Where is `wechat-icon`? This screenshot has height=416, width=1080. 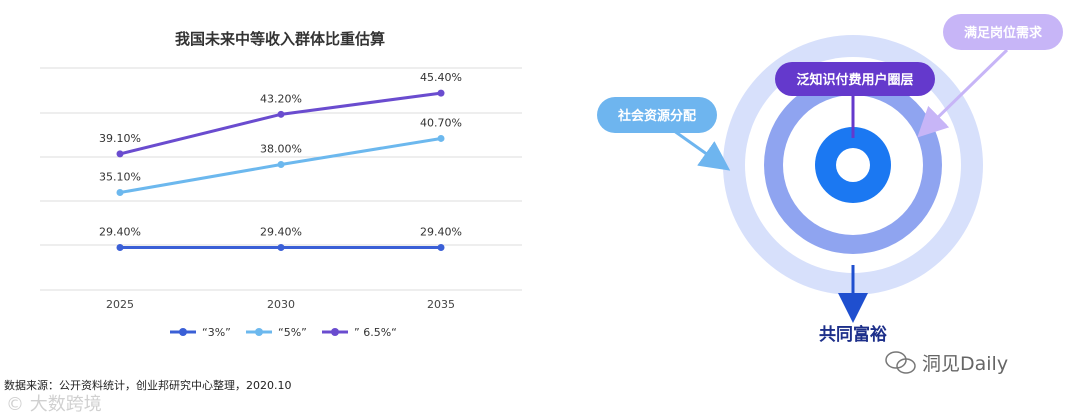 wechat-icon is located at coordinates (900, 362).